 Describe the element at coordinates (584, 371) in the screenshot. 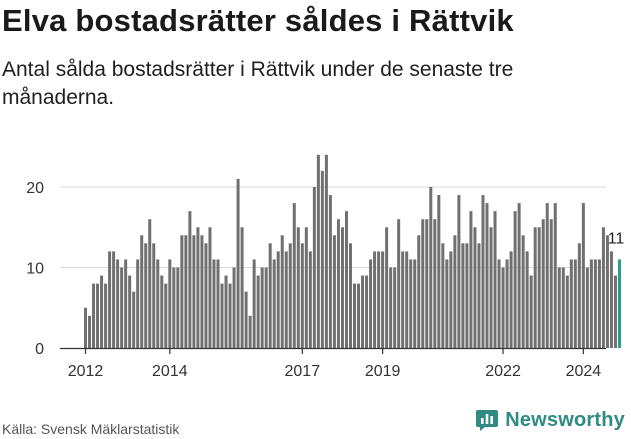

I see `x-tick-label: 2024` at that location.